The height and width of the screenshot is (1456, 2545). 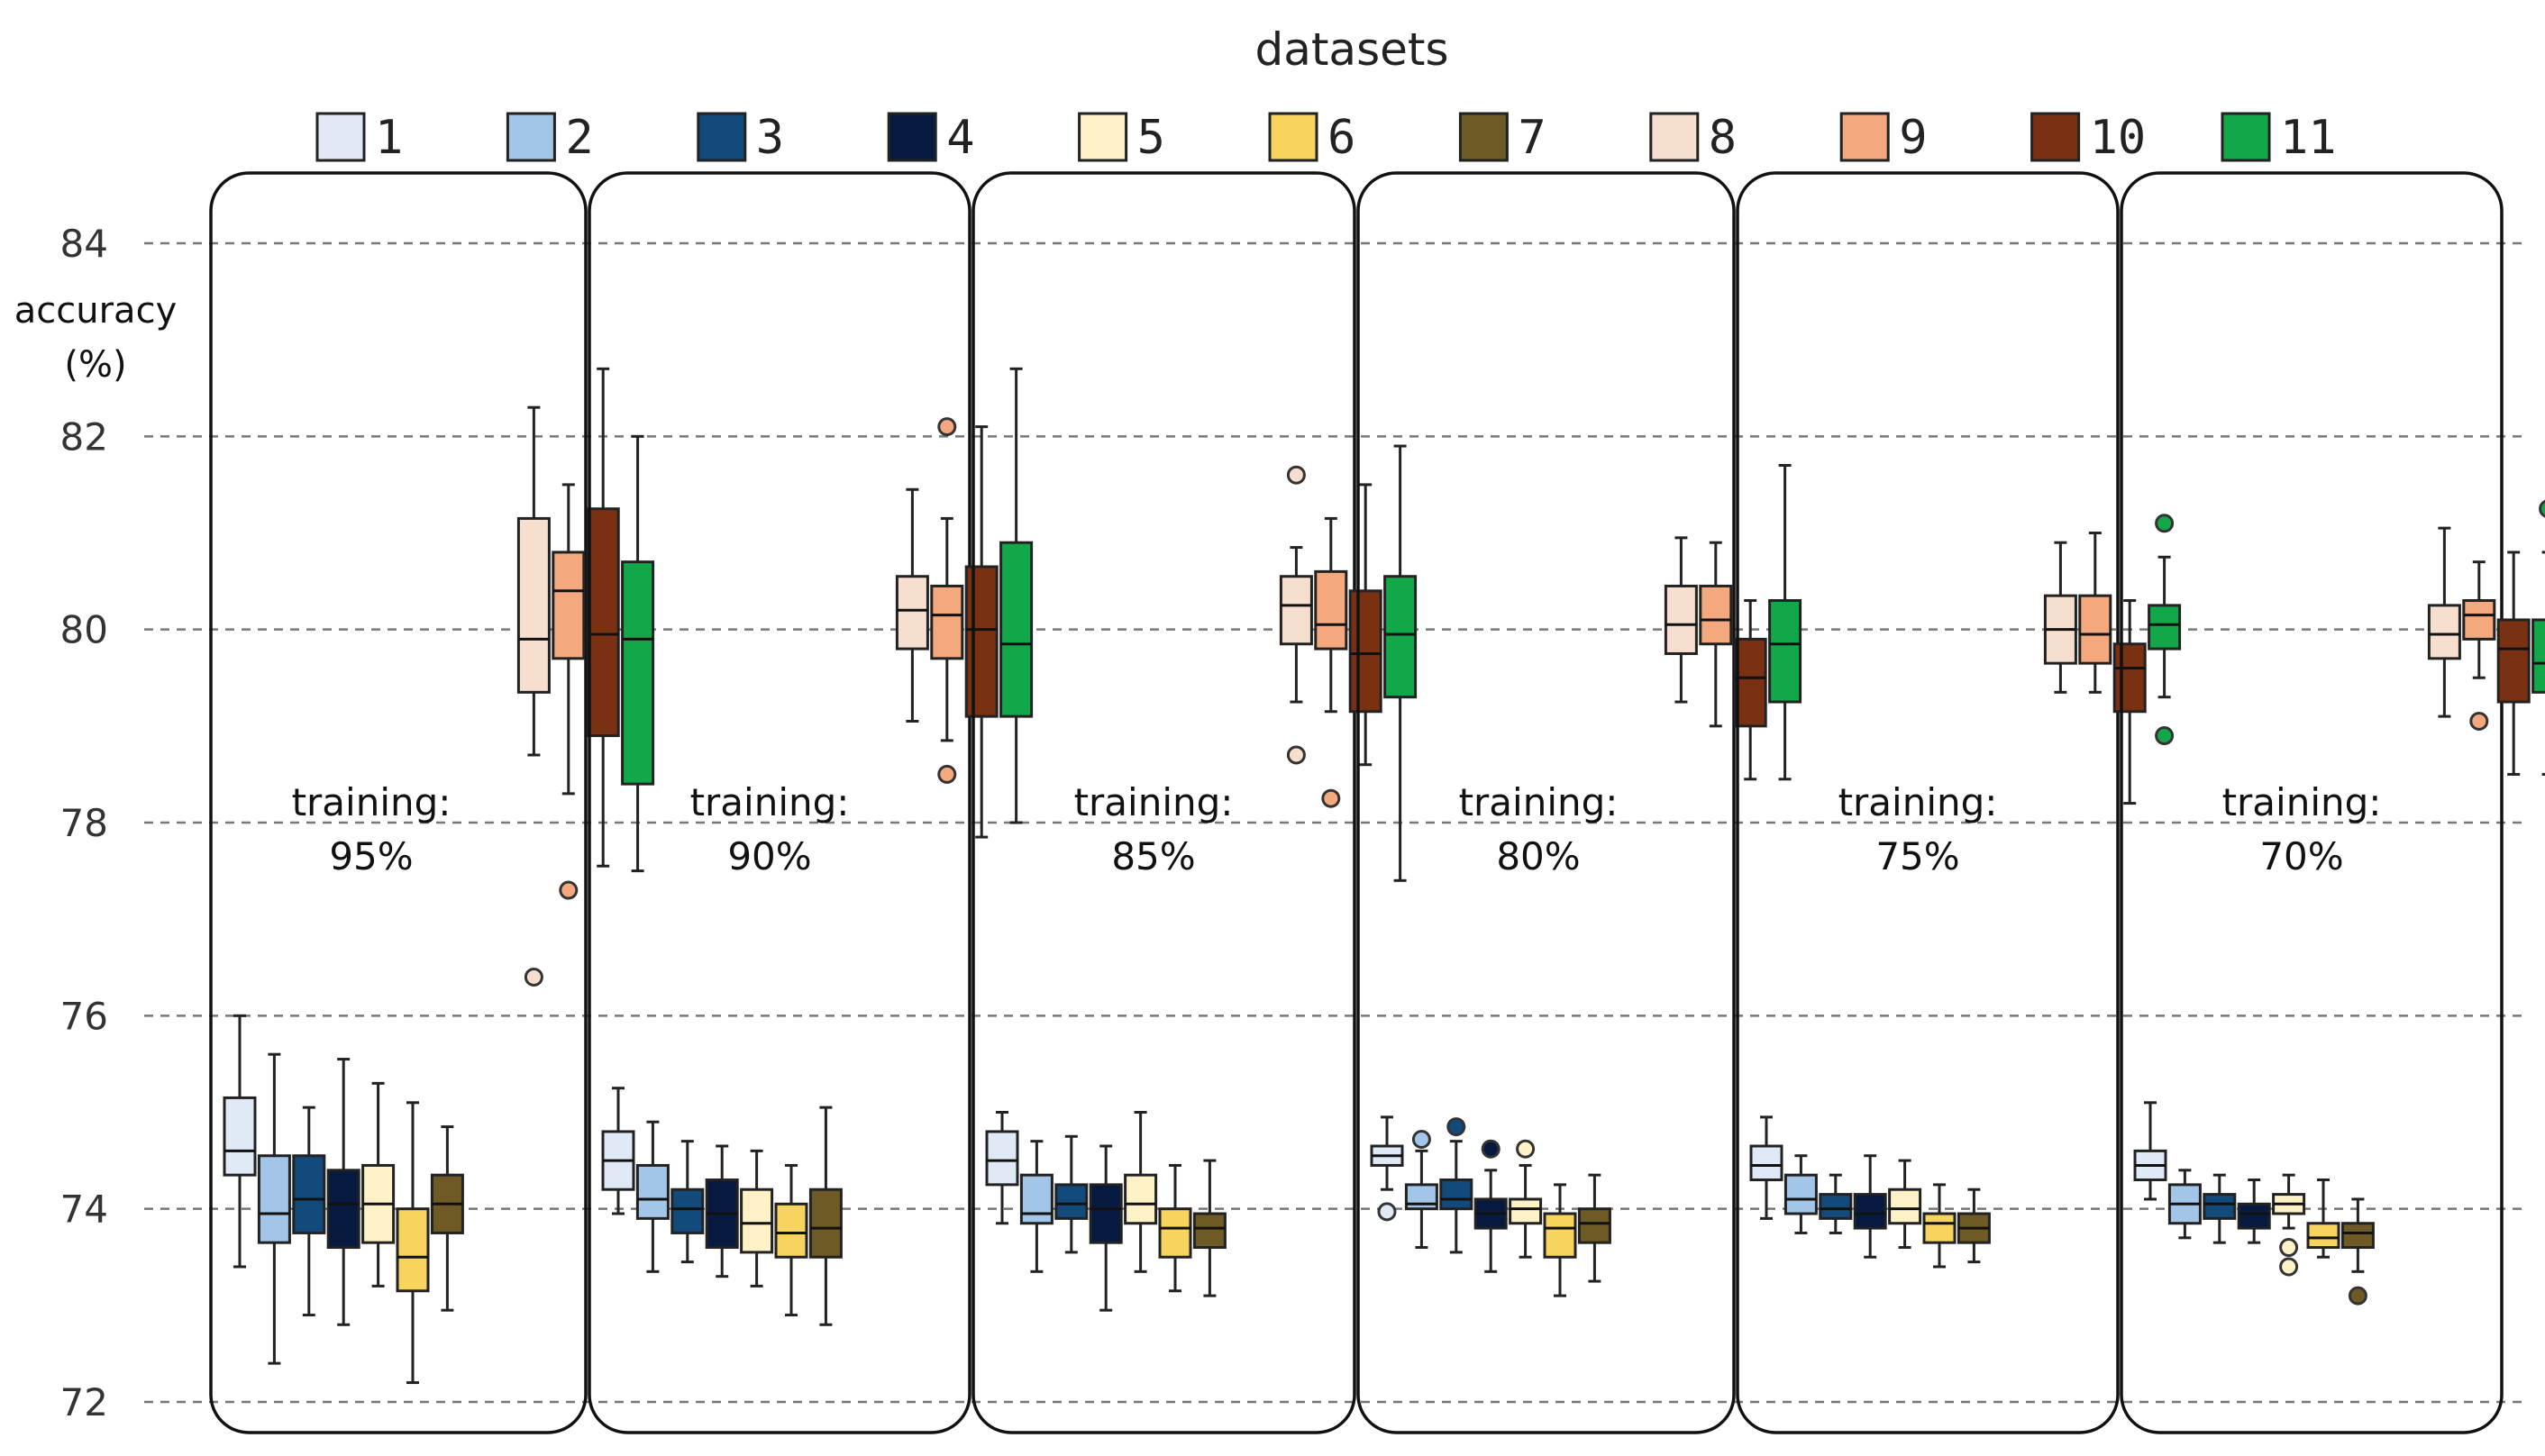 I want to click on y-axis: 72 74 76 78 80 82 84, so click(x=84, y=823).